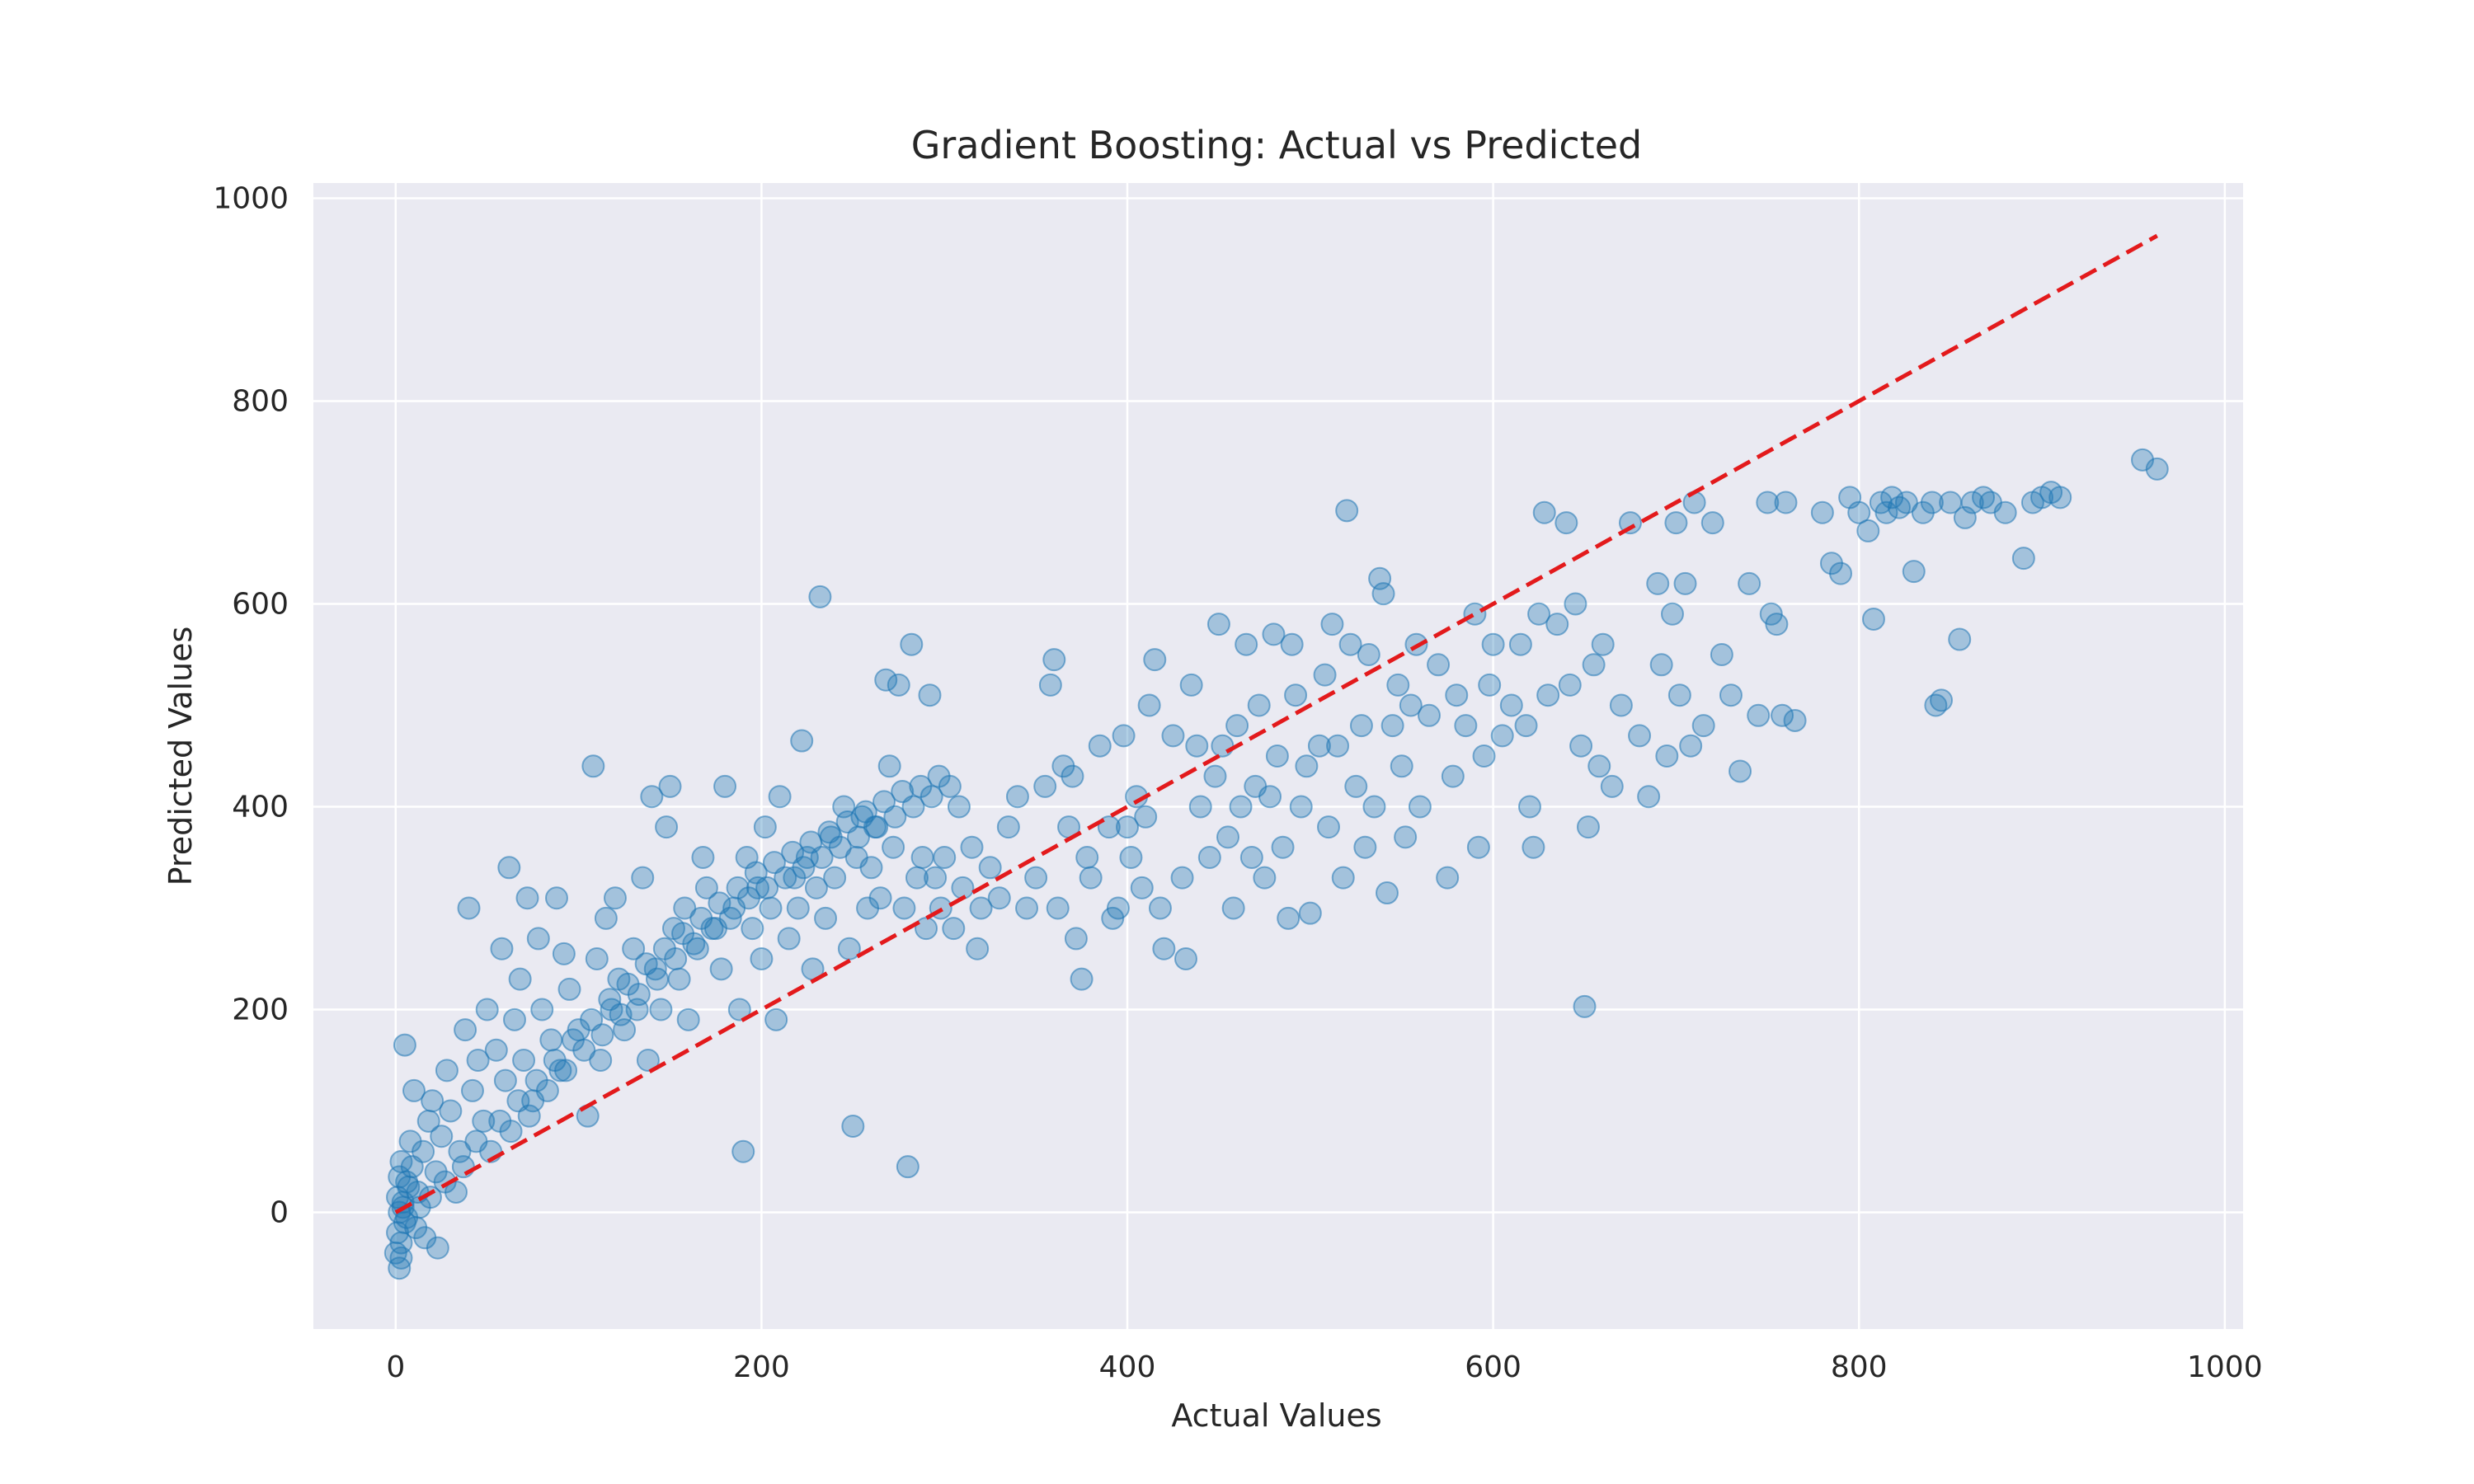 The height and width of the screenshot is (1484, 2474). What do you see at coordinates (761, 1367) in the screenshot?
I see `x-tick-label: 200` at bounding box center [761, 1367].